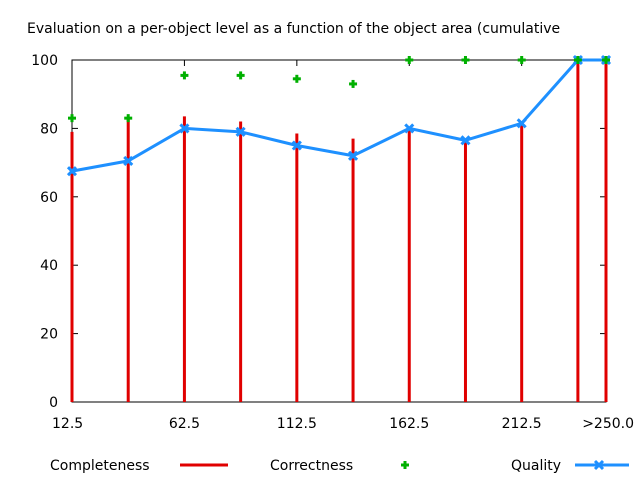 This screenshot has width=640, height=480. I want to click on legend-item-correctness: Correctness, so click(339, 466).